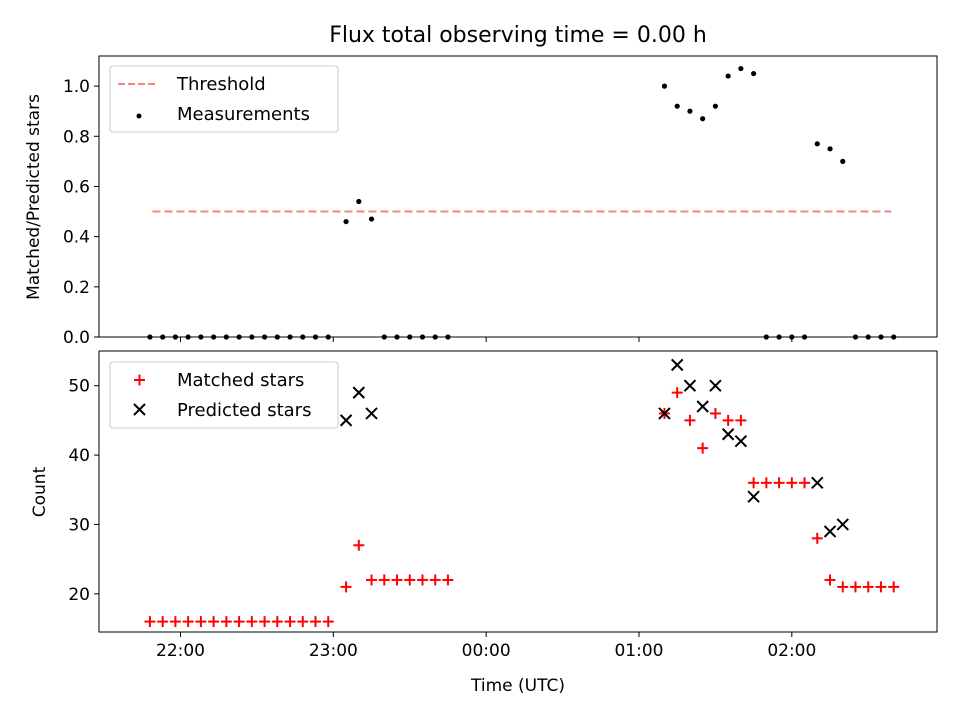 This screenshot has height=720, width=960. What do you see at coordinates (243, 114) in the screenshot?
I see `legend-measurements-label: Measurements` at bounding box center [243, 114].